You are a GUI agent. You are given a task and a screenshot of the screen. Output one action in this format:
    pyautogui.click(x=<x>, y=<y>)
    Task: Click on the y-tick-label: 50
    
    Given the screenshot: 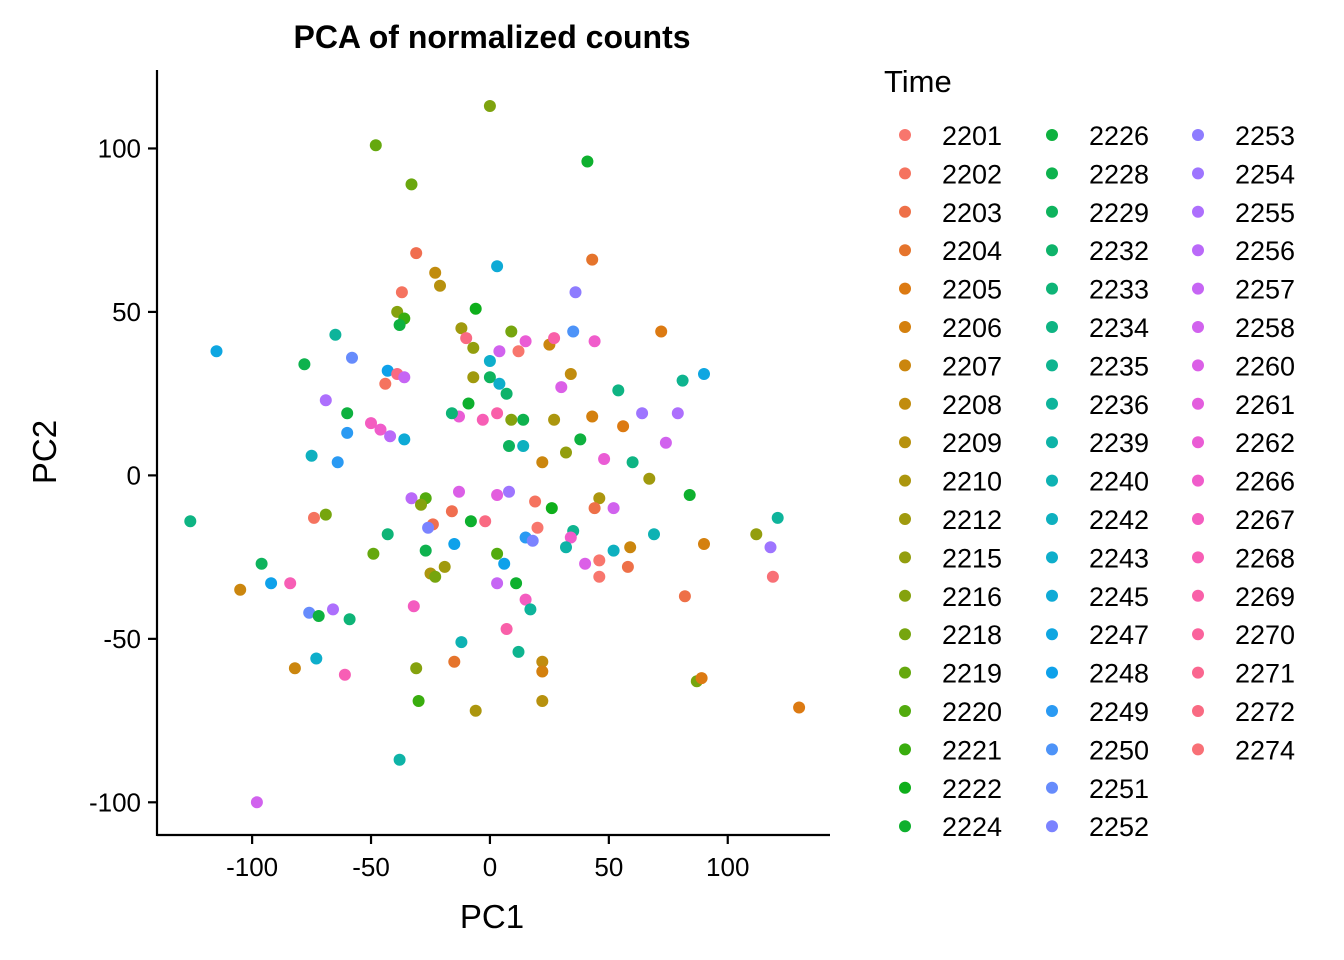 What is the action you would take?
    pyautogui.click(x=126, y=312)
    